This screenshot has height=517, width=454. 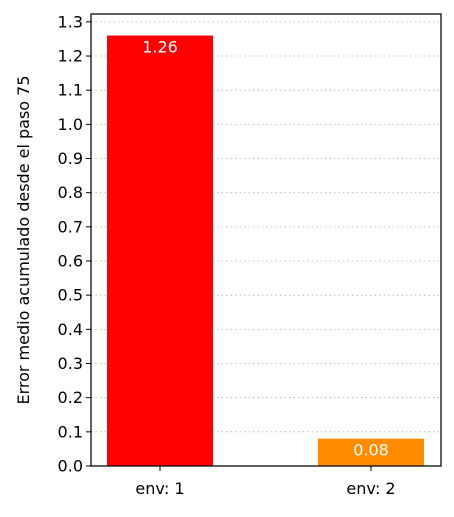 What do you see at coordinates (70, 397) in the screenshot?
I see `y-tick-label: 0.2` at bounding box center [70, 397].